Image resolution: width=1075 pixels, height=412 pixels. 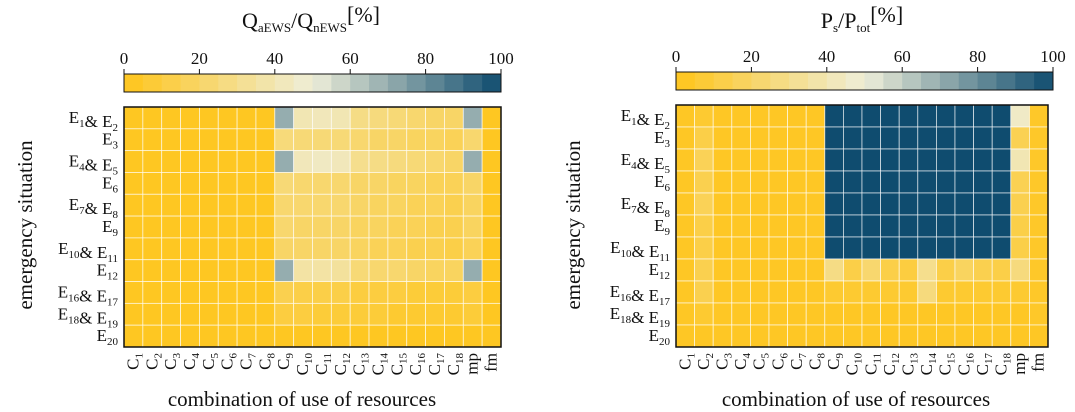 What do you see at coordinates (686, 361) in the screenshot?
I see `column-tick-label: C1` at bounding box center [686, 361].